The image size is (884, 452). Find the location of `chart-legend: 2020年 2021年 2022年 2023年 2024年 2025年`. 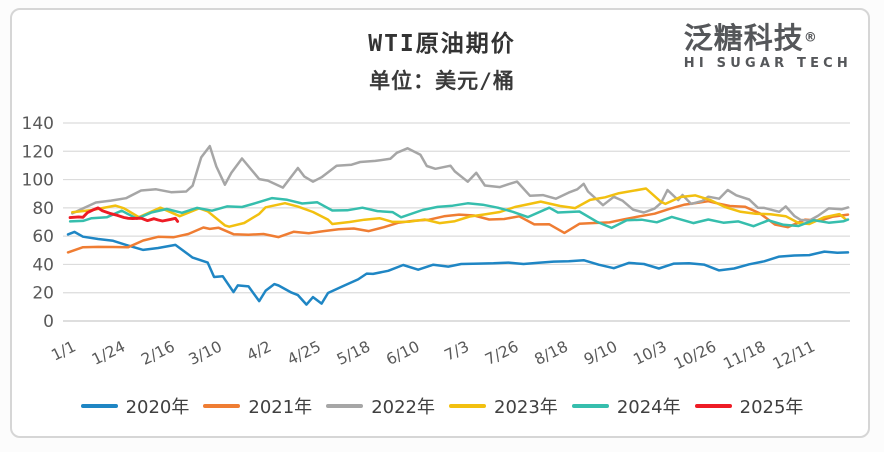

chart-legend: 2020年 2021年 2022年 2023年 2024年 2025年 is located at coordinates (442, 406).